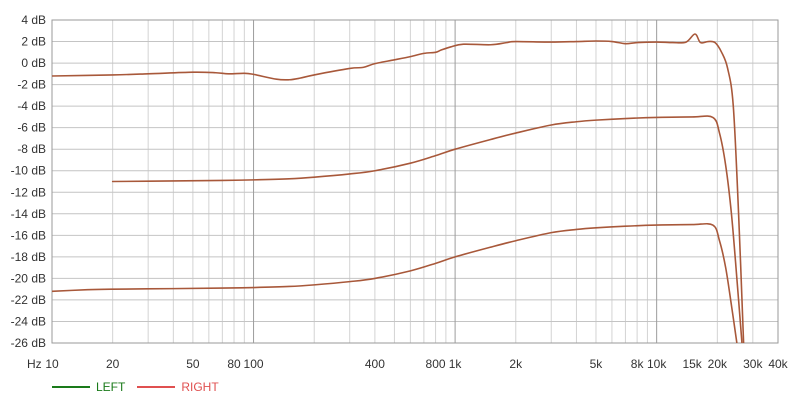 This screenshot has width=800, height=400. I want to click on x-tick-label: 10k, so click(657, 364).